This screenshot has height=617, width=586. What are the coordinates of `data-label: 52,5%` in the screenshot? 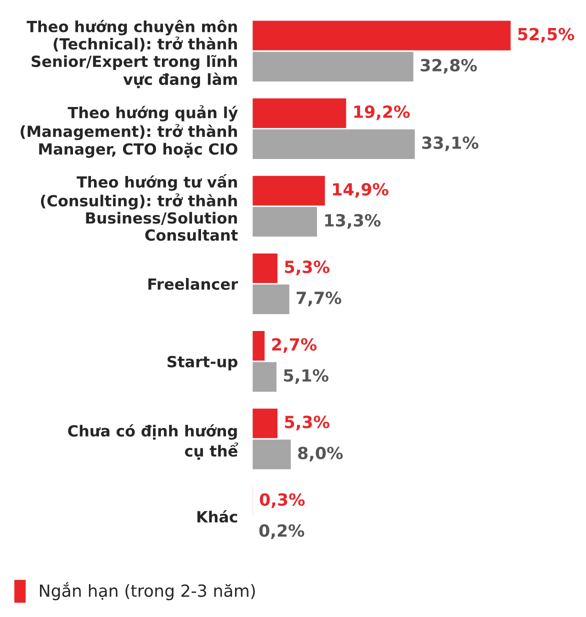 It's located at (546, 35).